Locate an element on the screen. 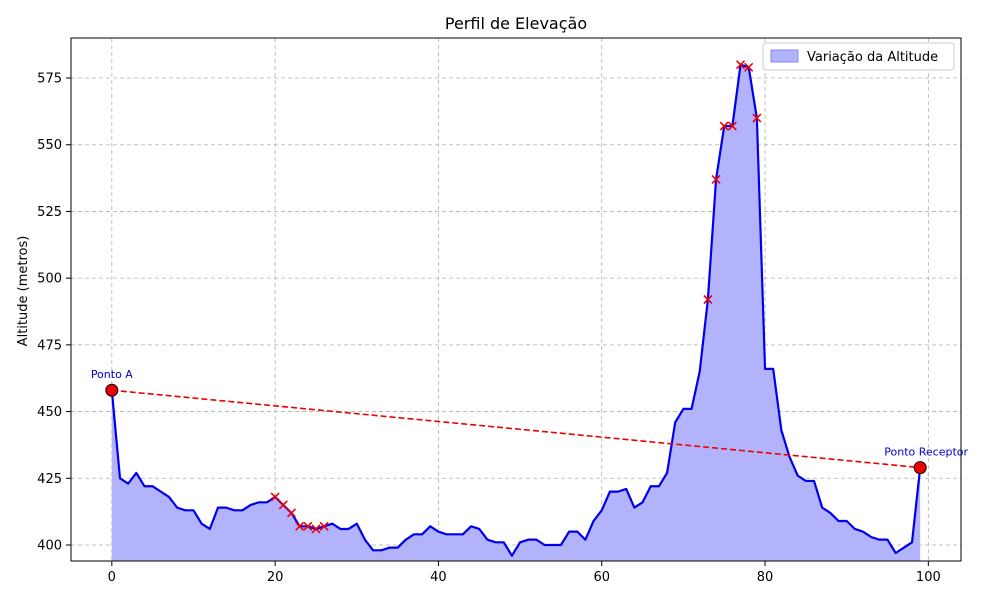 The width and height of the screenshot is (1000, 600). endpoint-label: Ponto Receptor is located at coordinates (926, 452).